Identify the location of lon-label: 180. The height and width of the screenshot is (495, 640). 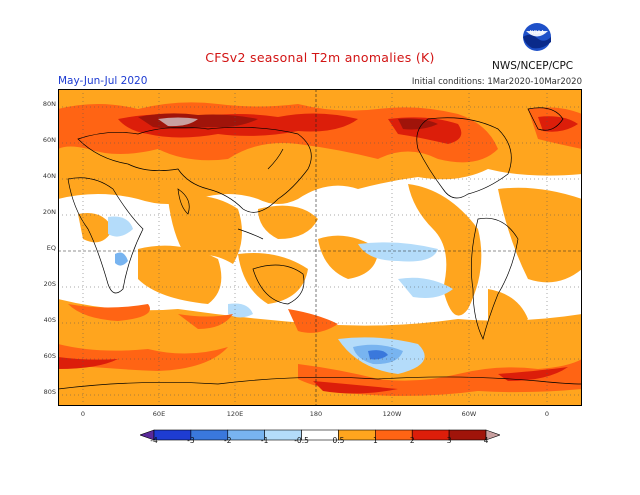
(316, 414).